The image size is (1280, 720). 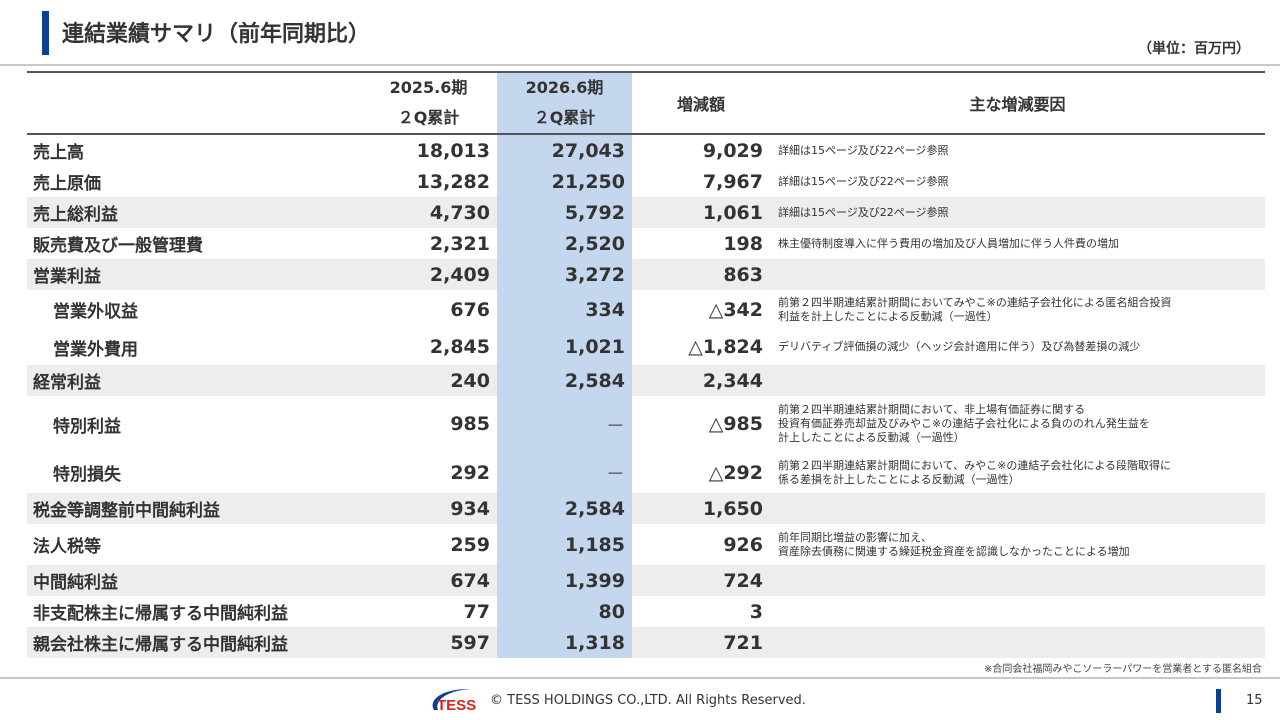 I want to click on row-label: 営業利益, so click(x=193, y=274).